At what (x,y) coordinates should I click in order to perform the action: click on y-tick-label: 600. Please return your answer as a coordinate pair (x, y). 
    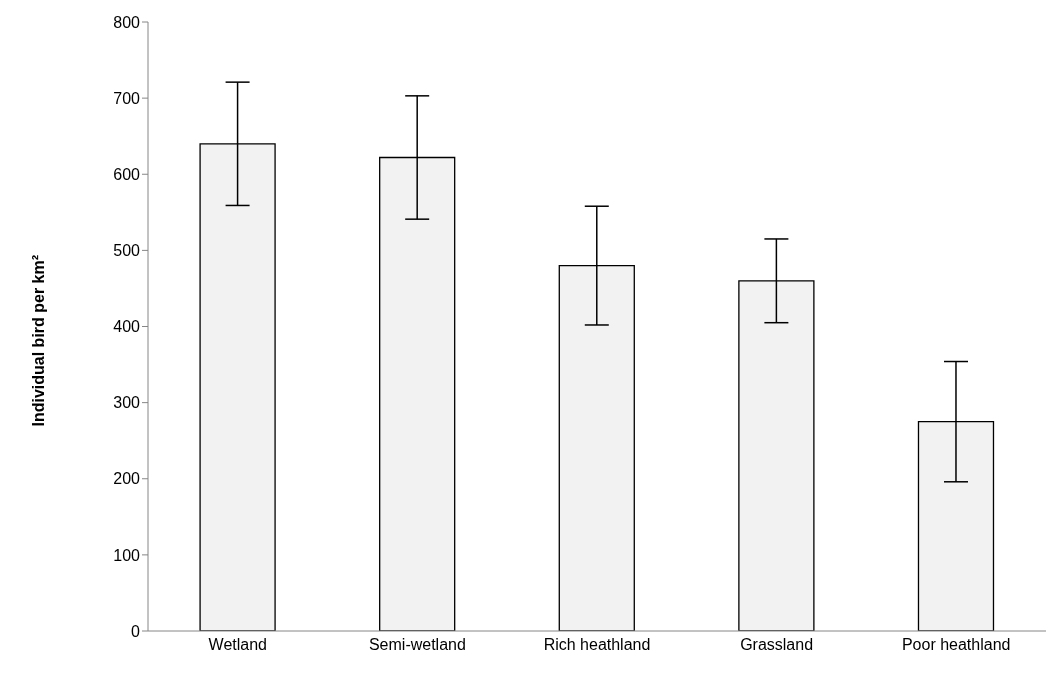
    Looking at the image, I should click on (127, 174).